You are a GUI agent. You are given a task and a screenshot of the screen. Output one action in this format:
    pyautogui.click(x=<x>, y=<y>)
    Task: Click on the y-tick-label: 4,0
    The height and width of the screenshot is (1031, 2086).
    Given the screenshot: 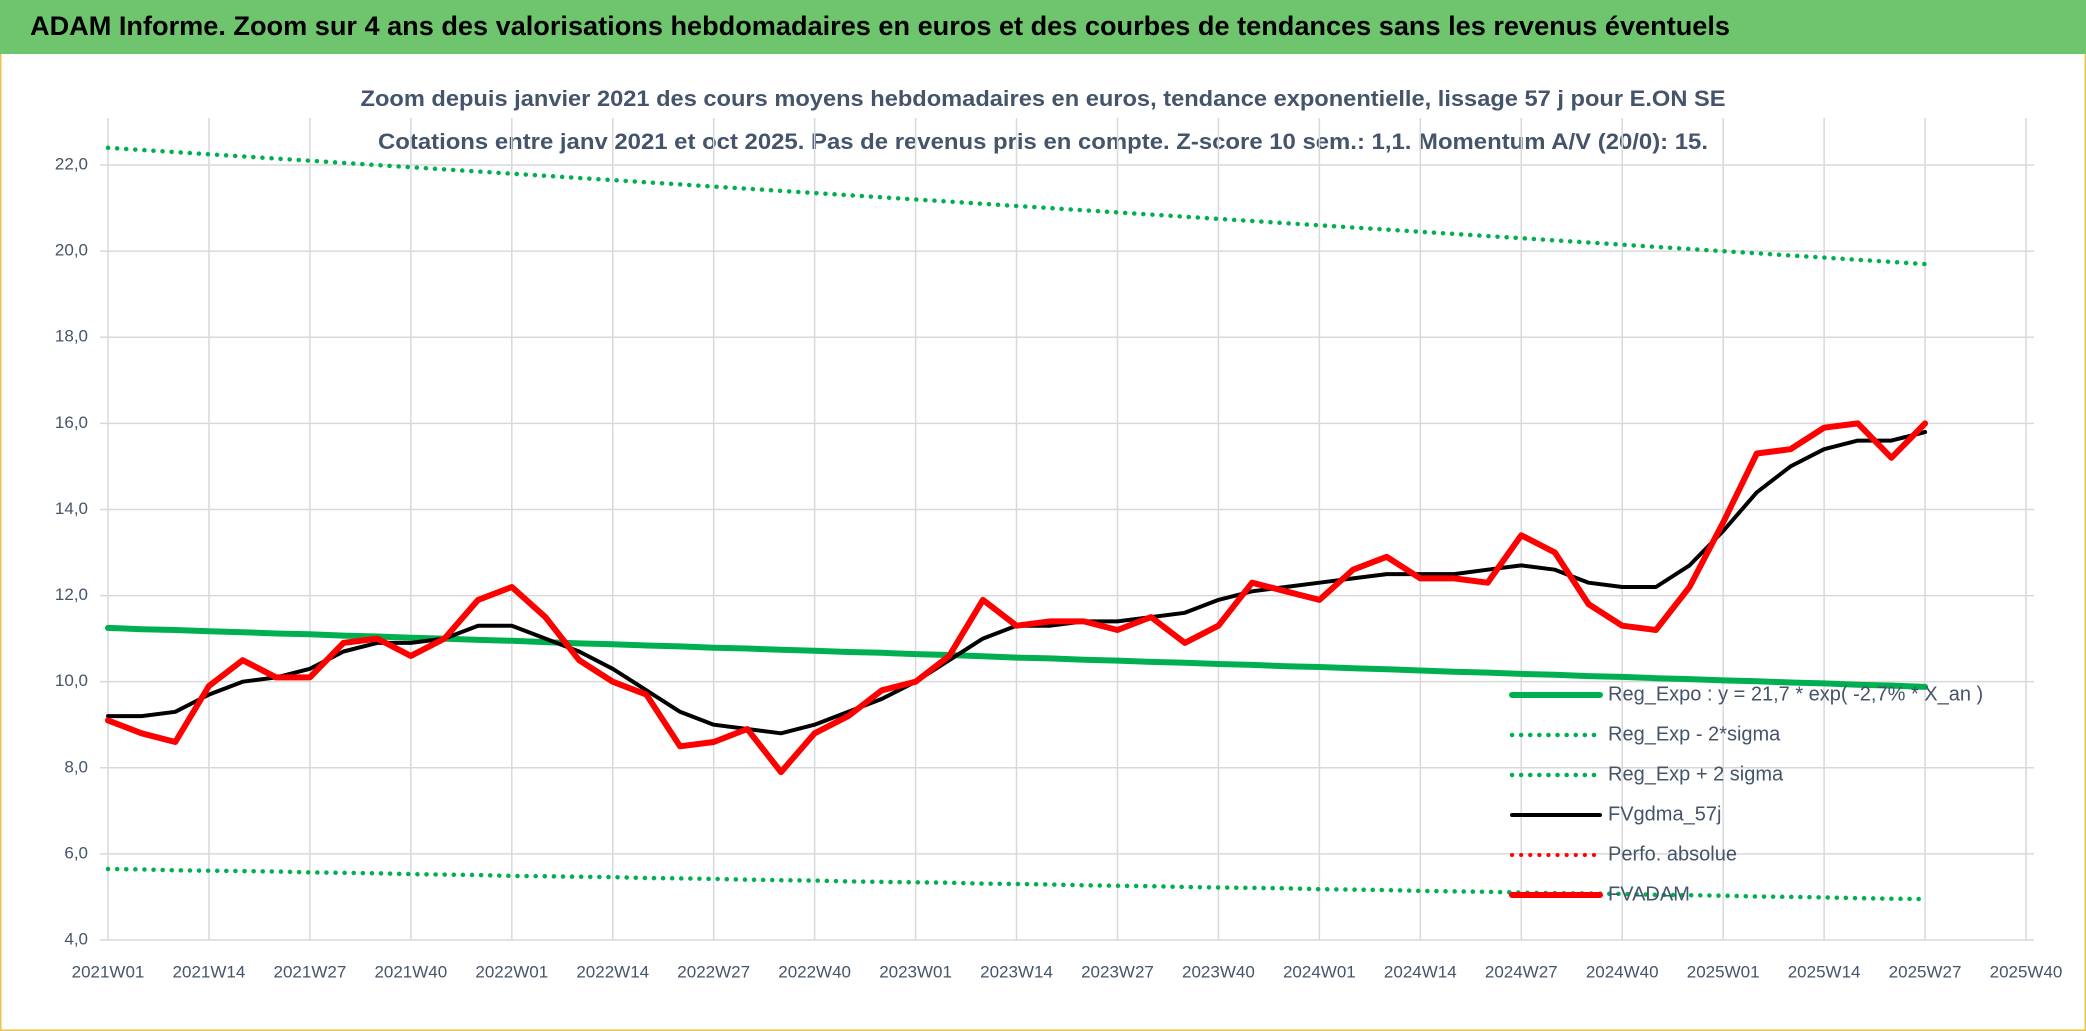 What is the action you would take?
    pyautogui.click(x=76, y=938)
    